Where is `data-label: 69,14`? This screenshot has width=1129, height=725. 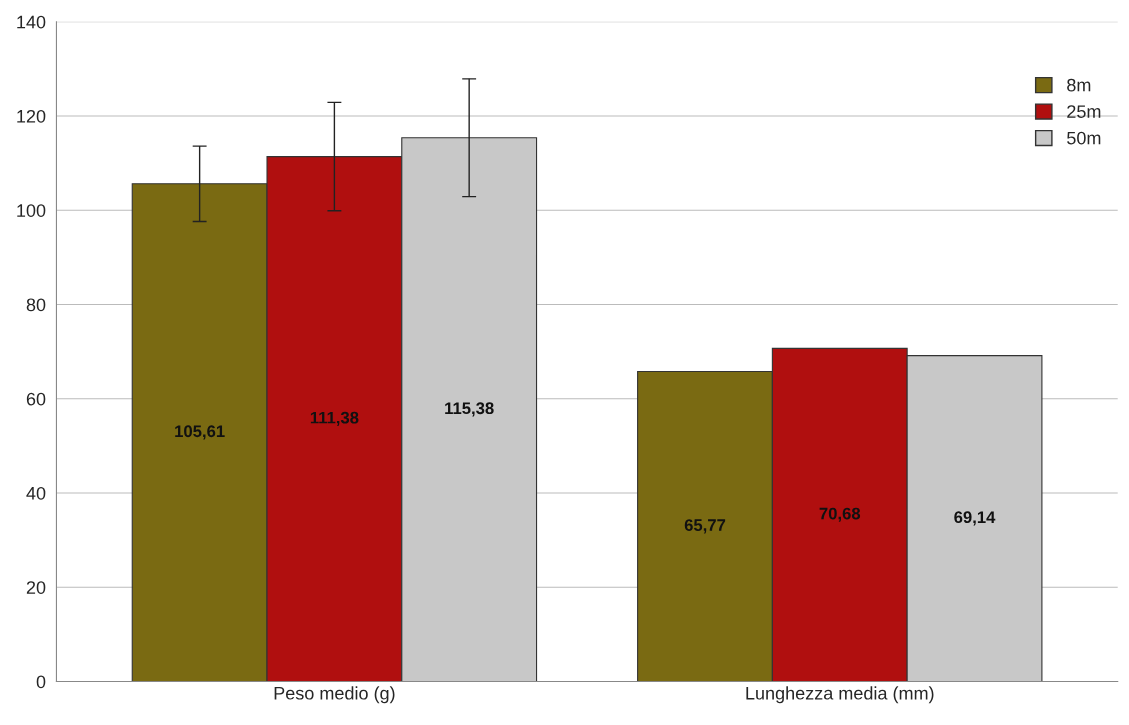
data-label: 69,14 is located at coordinates (975, 518).